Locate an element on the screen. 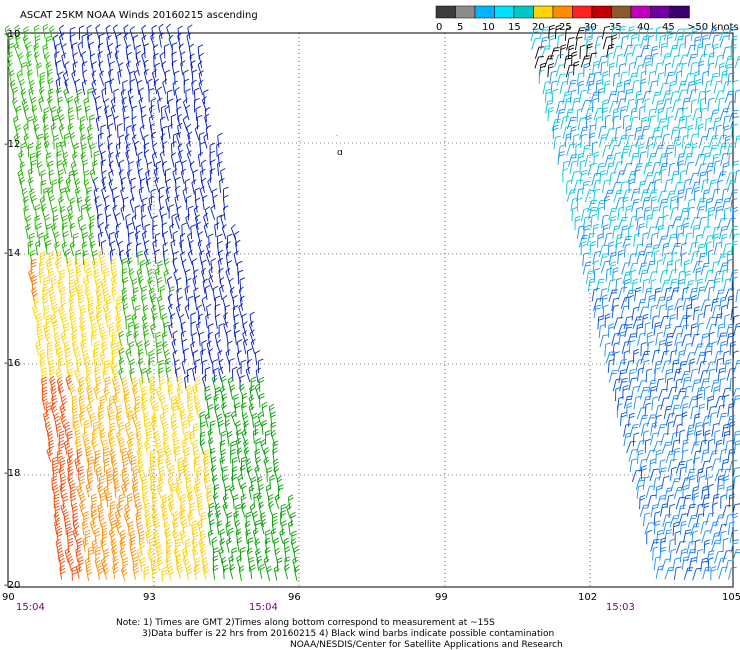 Image resolution: width=740 pixels, height=650 pixels. legend-label: 0 is located at coordinates (439, 27).